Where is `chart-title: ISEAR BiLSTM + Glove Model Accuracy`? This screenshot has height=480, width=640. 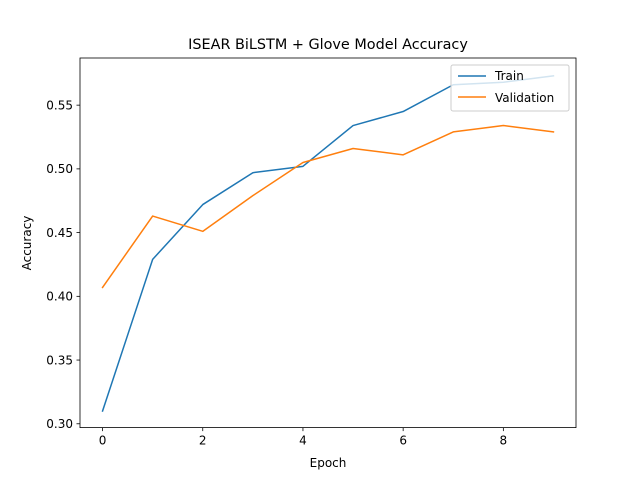 chart-title: ISEAR BiLSTM + Glove Model Accuracy is located at coordinates (328, 45).